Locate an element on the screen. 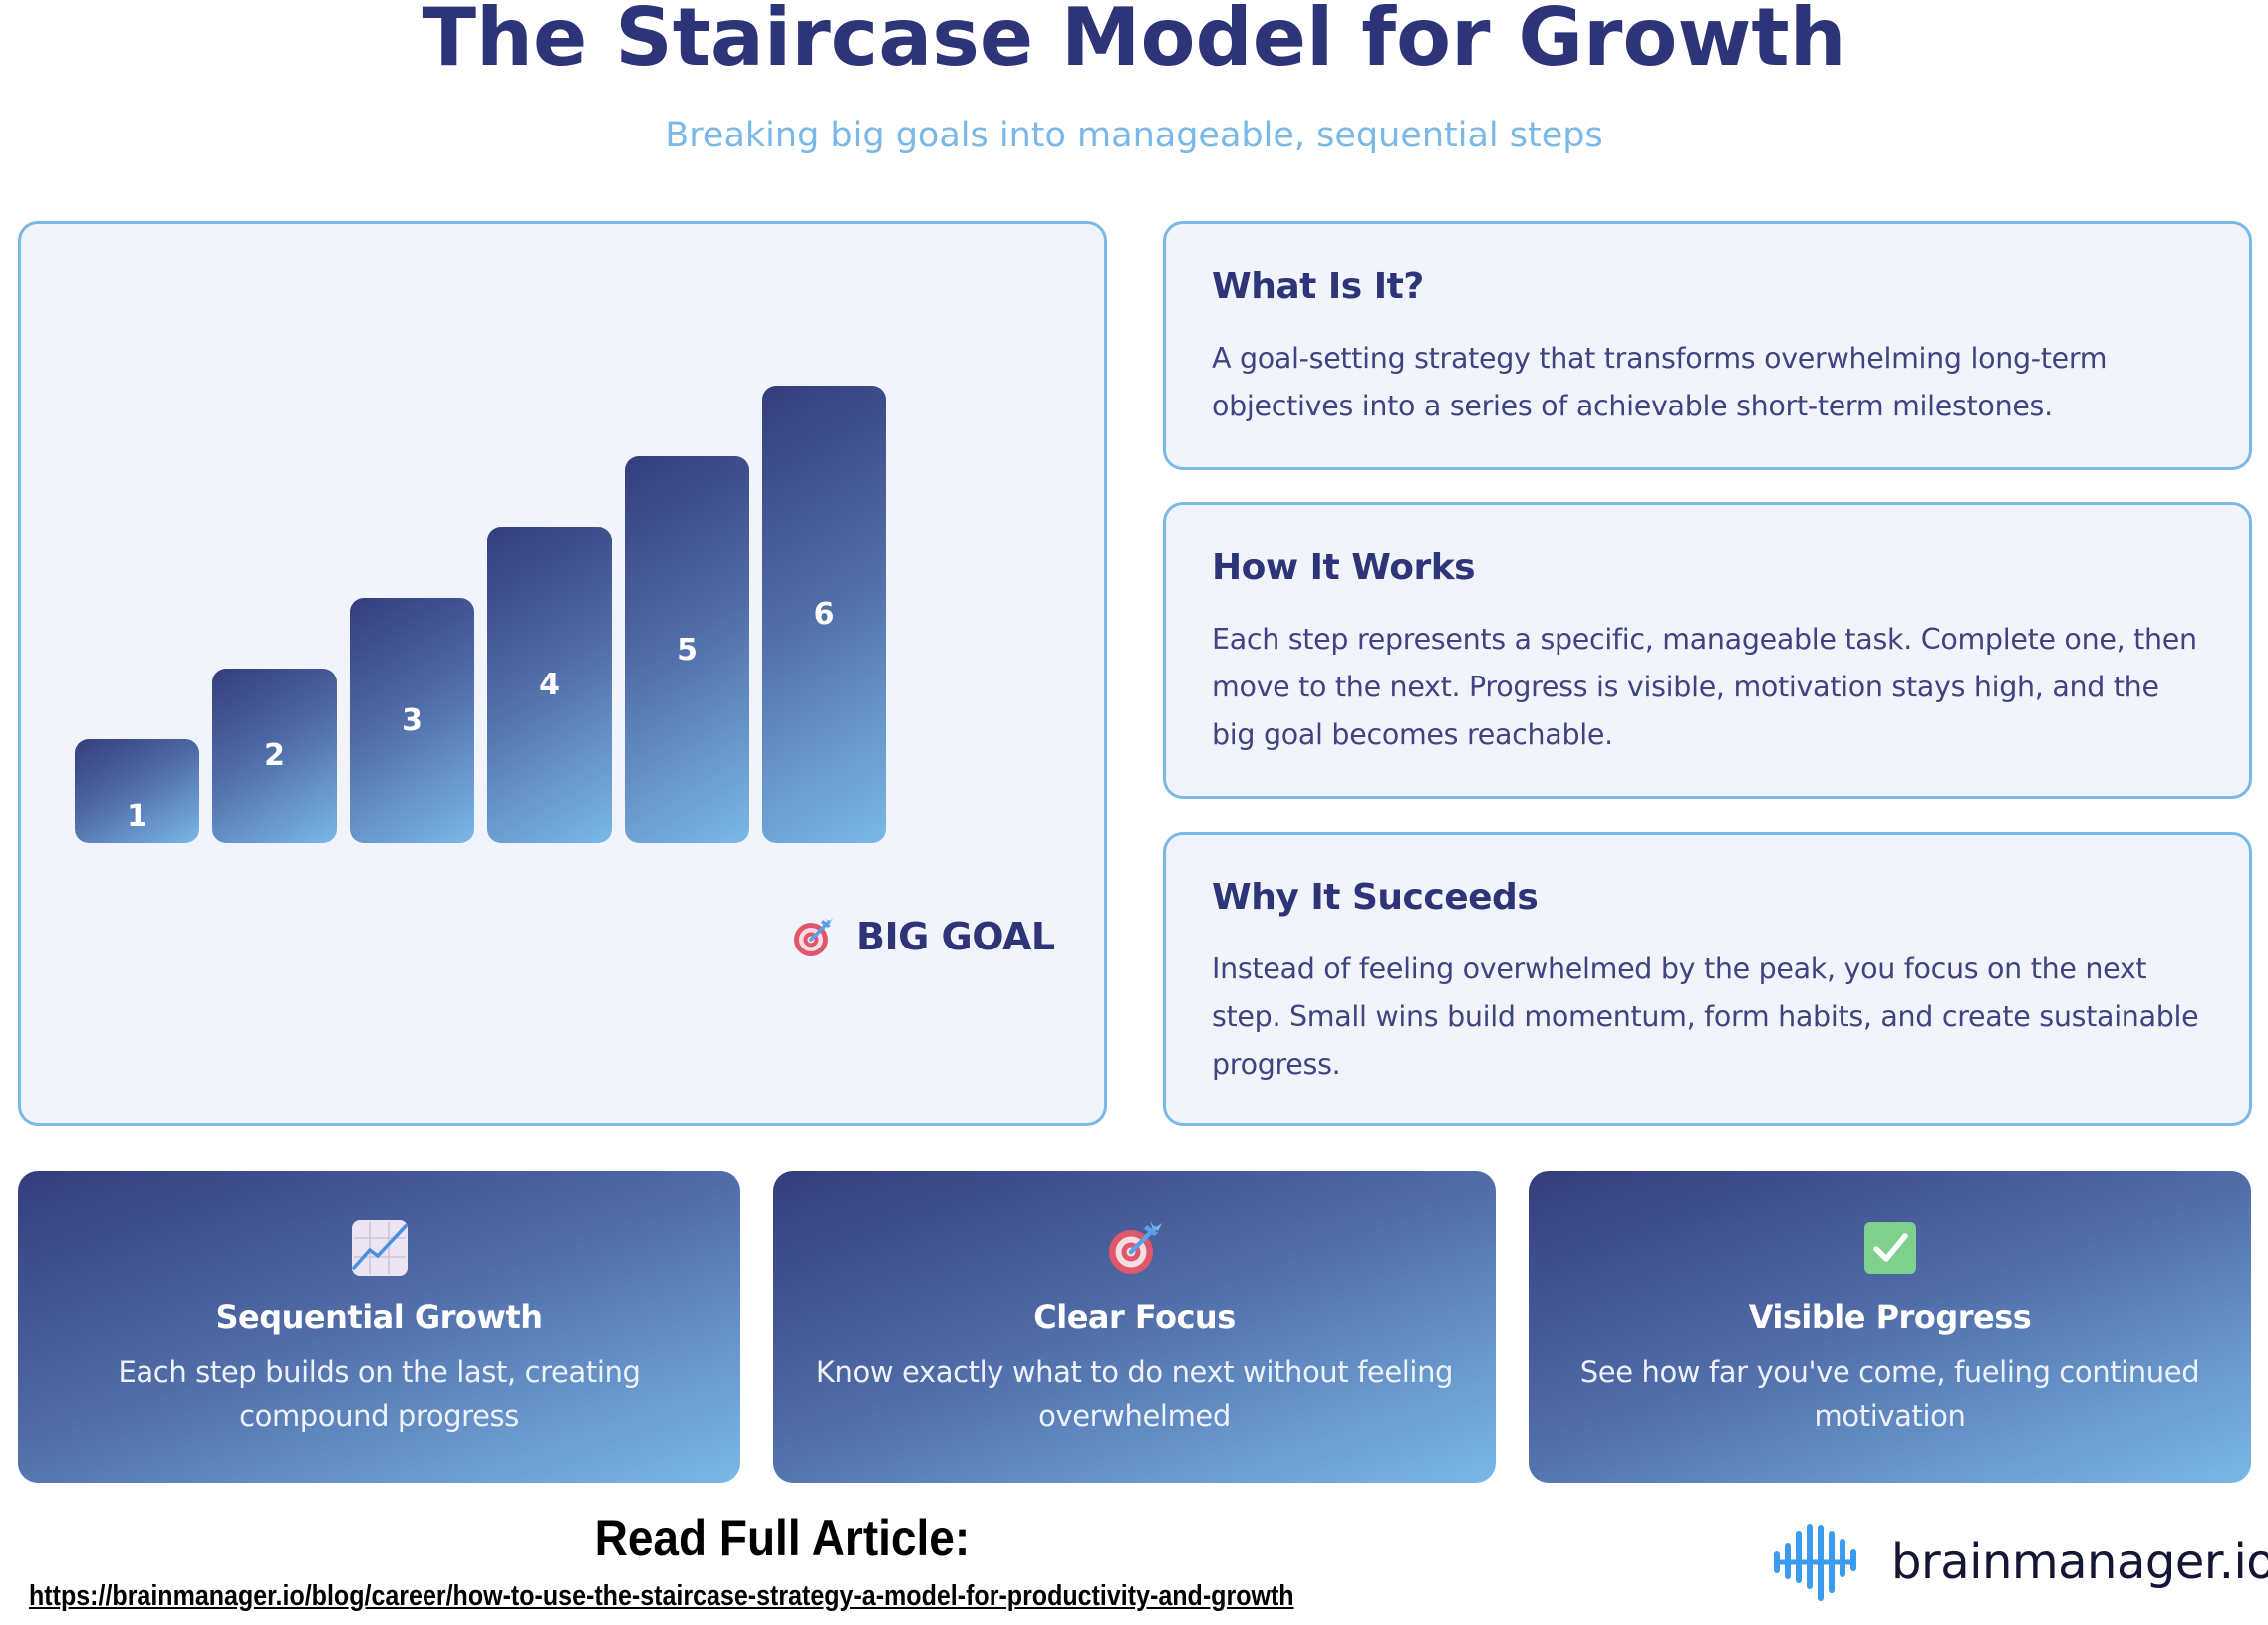  brand-logo: brainmanager.io is located at coordinates (2020, 1562).